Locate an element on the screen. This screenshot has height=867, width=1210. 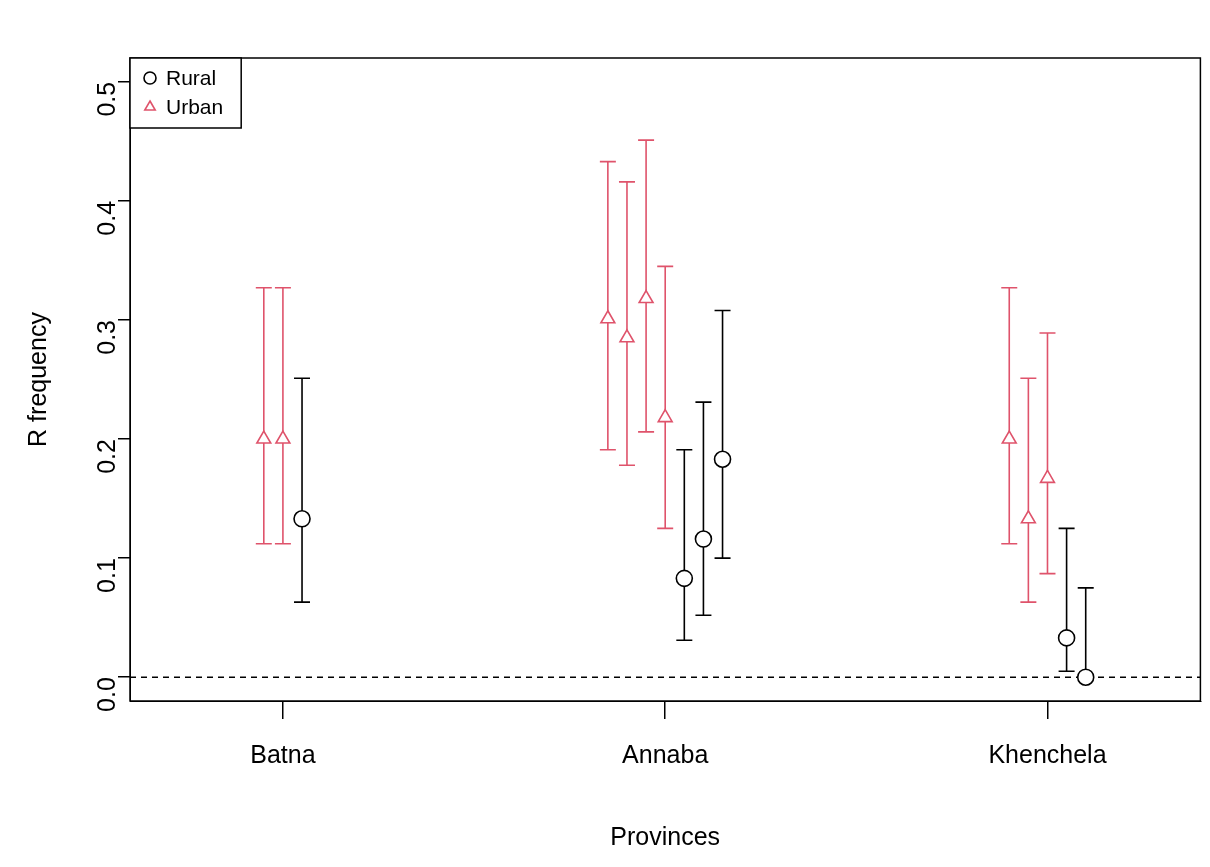
x-tick-label: Batna is located at coordinates (283, 753).